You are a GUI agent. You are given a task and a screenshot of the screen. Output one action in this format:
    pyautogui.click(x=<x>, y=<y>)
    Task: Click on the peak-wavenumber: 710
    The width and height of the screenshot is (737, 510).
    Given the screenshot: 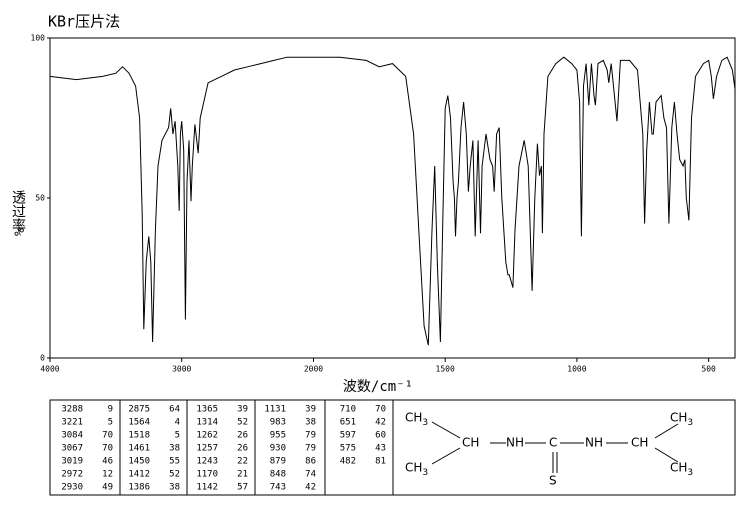 What is the action you would take?
    pyautogui.click(x=348, y=410)
    